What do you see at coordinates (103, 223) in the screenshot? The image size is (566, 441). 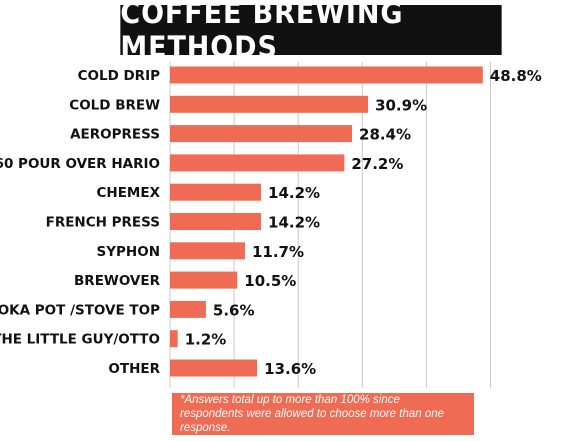 I see `category-label-5: FRENCH PRESS` at bounding box center [103, 223].